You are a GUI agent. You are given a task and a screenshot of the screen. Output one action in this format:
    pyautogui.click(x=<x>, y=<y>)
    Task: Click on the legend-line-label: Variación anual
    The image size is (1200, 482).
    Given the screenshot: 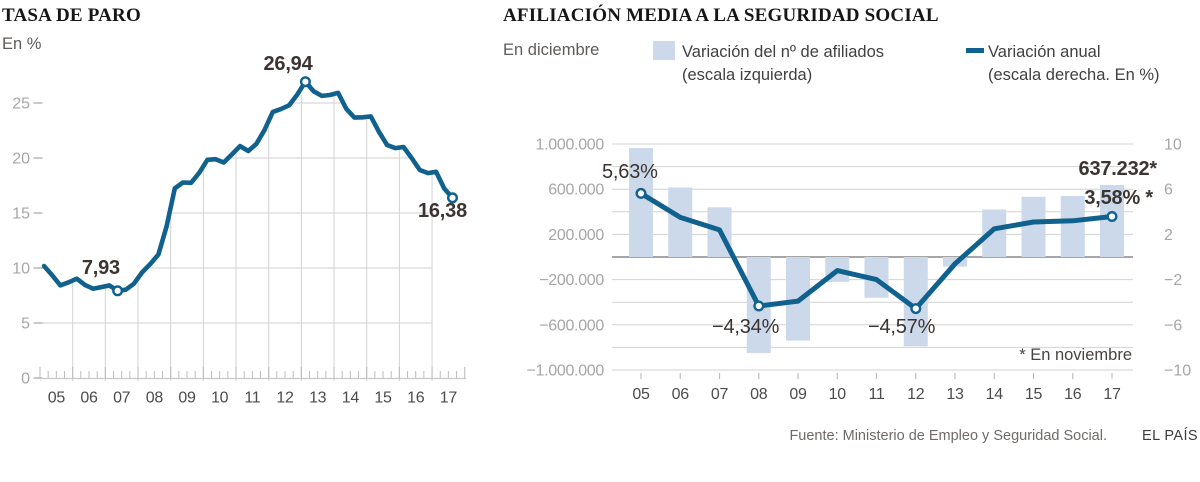 What is the action you would take?
    pyautogui.click(x=1044, y=52)
    